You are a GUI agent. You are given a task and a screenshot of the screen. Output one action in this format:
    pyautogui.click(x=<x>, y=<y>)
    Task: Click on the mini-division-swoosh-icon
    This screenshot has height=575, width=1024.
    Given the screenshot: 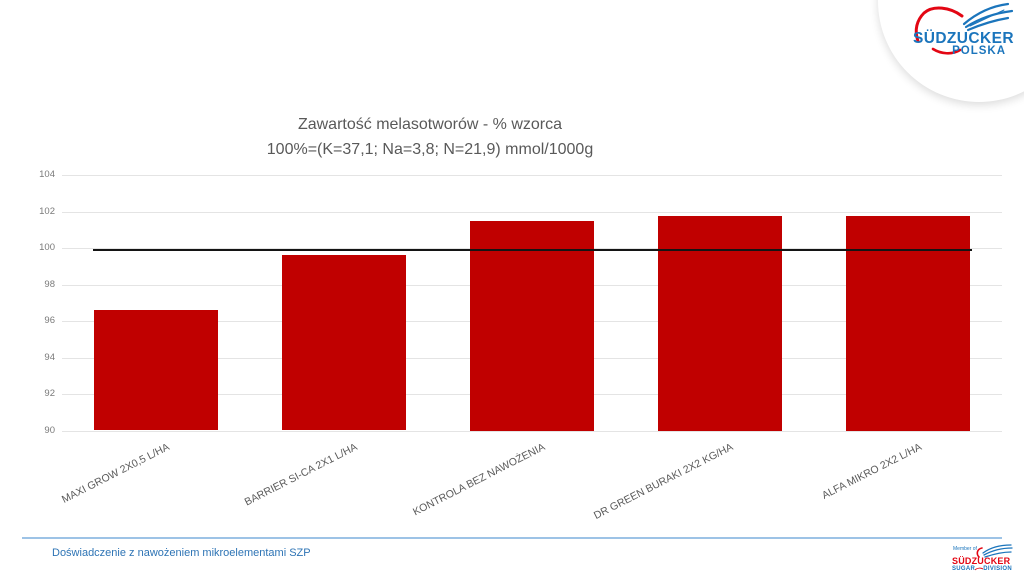 What is the action you would take?
    pyautogui.click(x=979, y=569)
    